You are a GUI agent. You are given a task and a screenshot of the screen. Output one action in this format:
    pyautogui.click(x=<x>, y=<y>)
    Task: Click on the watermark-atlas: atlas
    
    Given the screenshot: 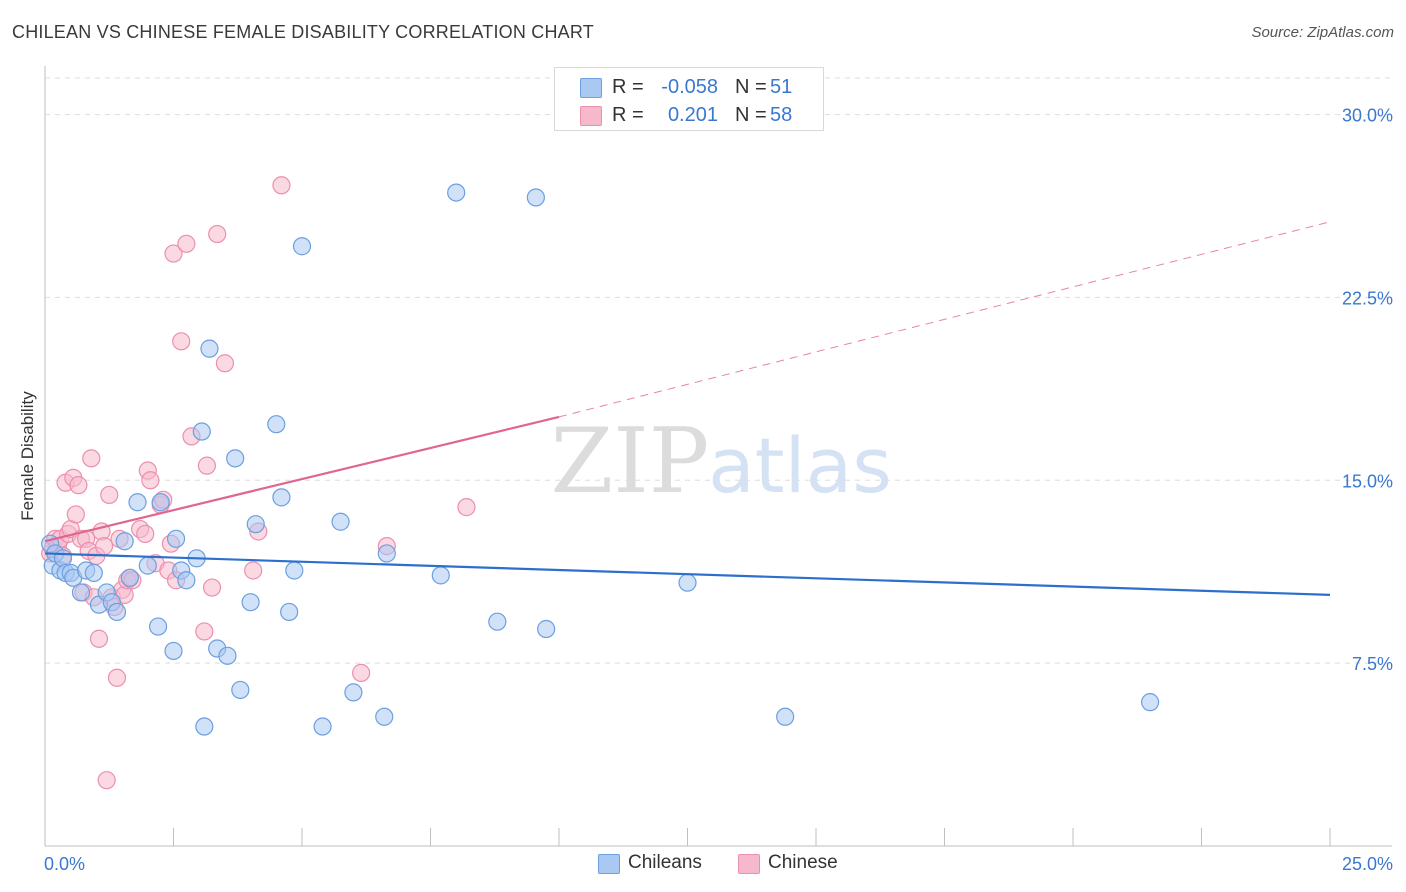 What is the action you would take?
    pyautogui.click(x=800, y=465)
    